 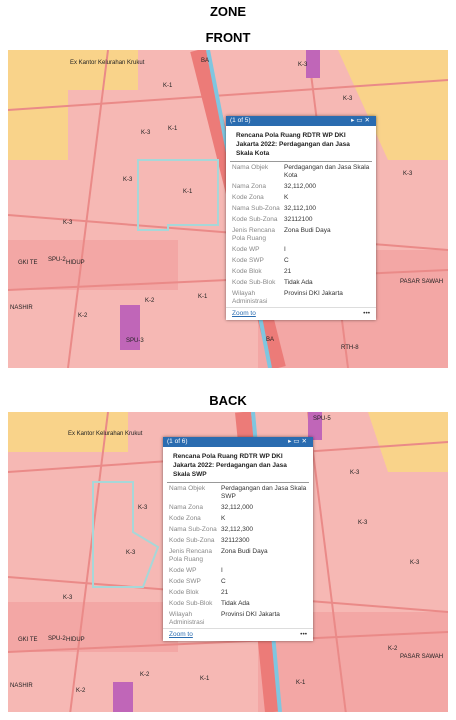 I want to click on panel-heading: BACK, so click(x=228, y=400).